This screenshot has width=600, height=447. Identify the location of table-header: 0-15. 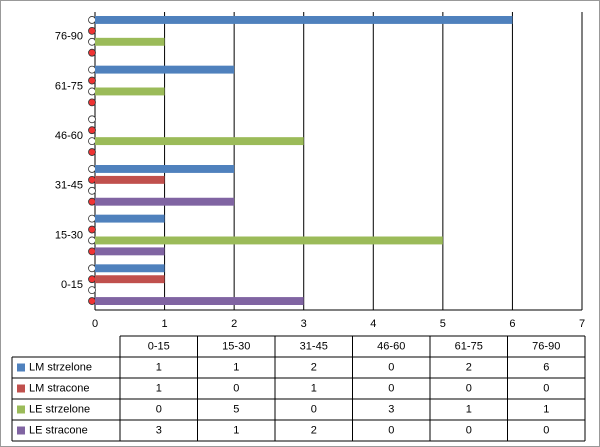
(159, 346).